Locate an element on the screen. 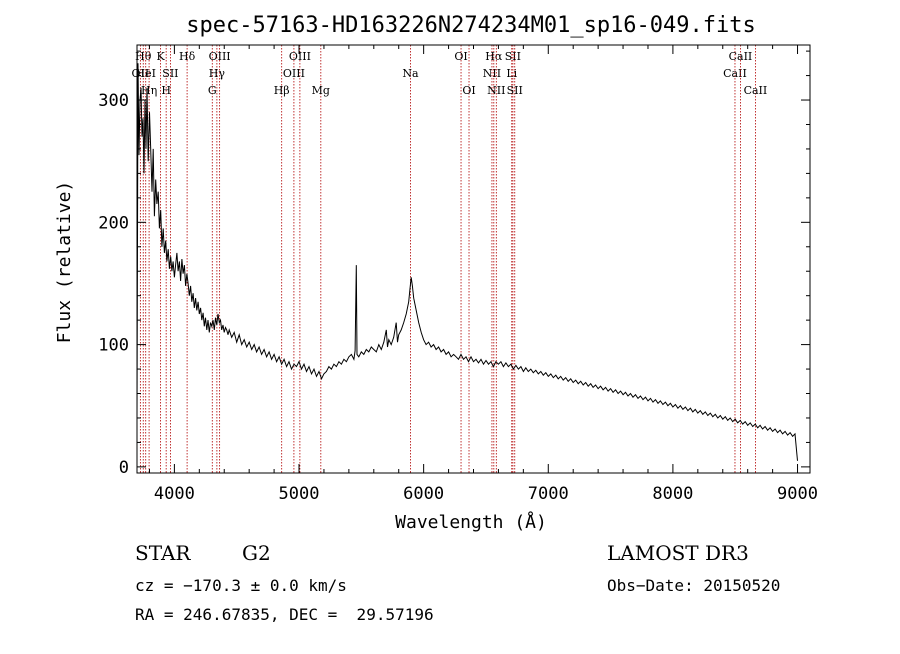 The image size is (900, 654). line-marker-label-12: OIII is located at coordinates (294, 73).